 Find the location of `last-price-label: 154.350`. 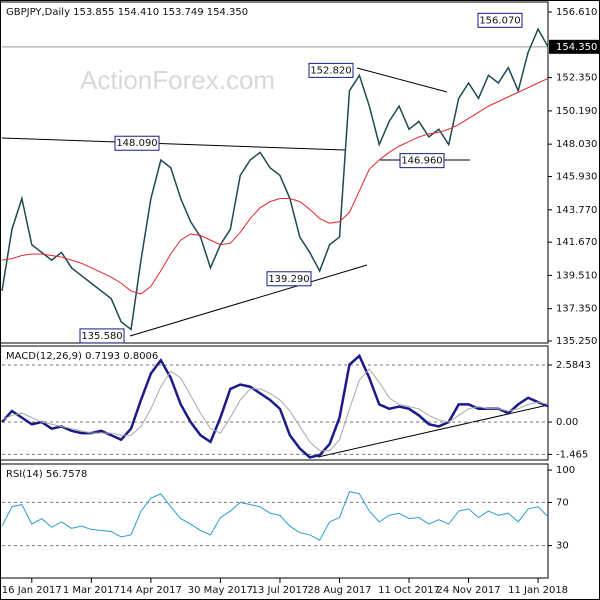

last-price-label: 154.350 is located at coordinates (576, 47).